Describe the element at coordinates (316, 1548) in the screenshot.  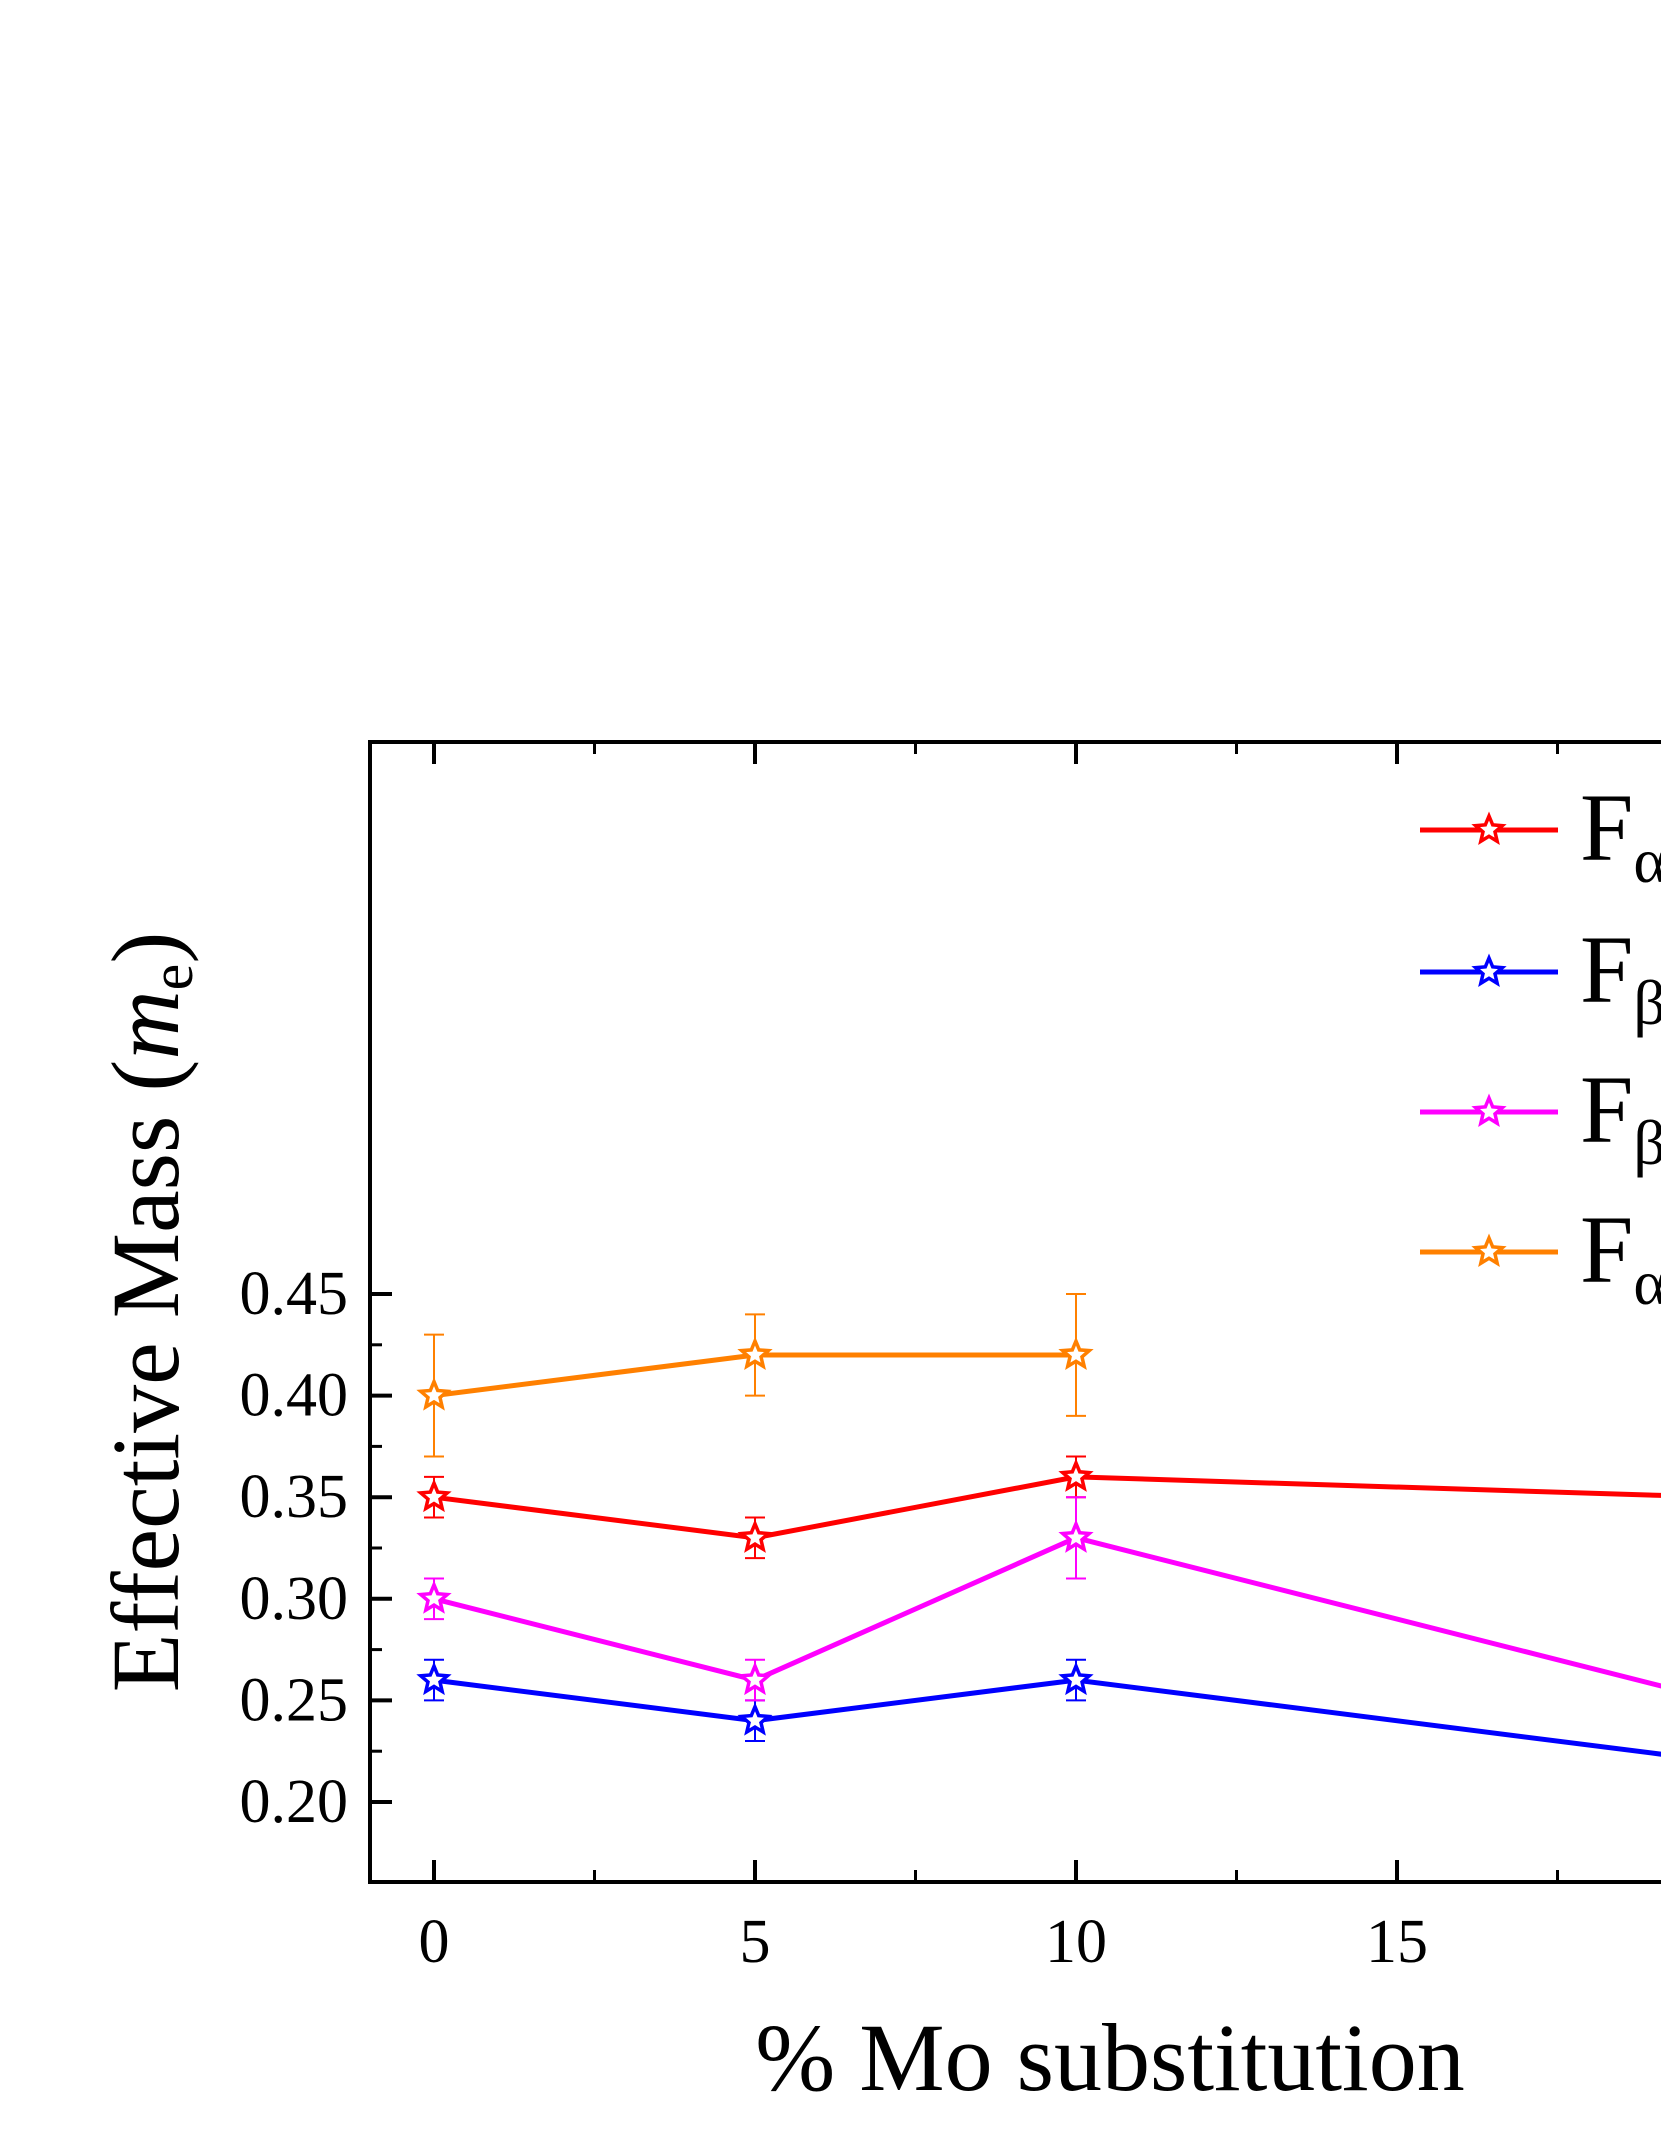
I see `y-axis: 0.20 0.25 0.30 0.35 0.40 0.45` at that location.